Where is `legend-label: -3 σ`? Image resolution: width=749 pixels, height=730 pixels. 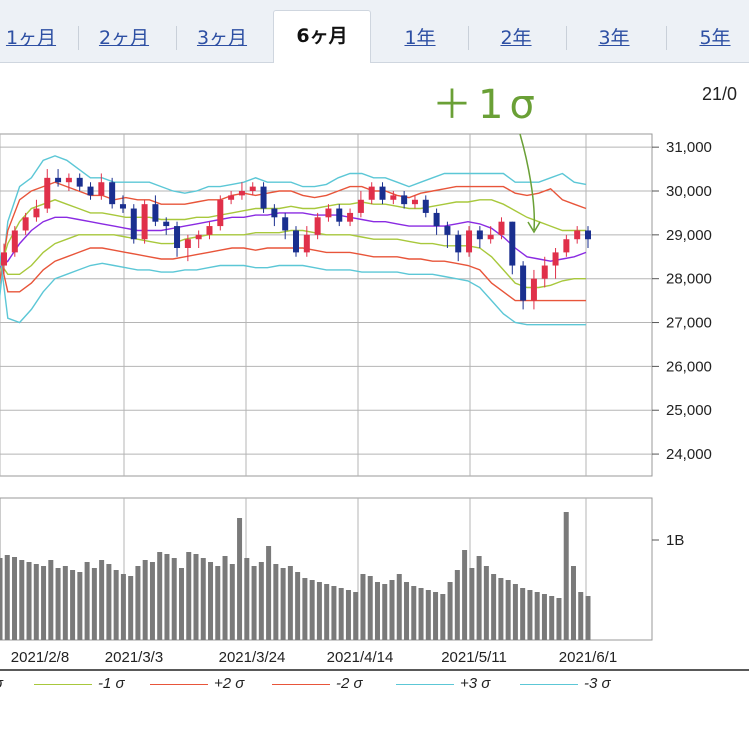
legend-label: -3 σ is located at coordinates (597, 683).